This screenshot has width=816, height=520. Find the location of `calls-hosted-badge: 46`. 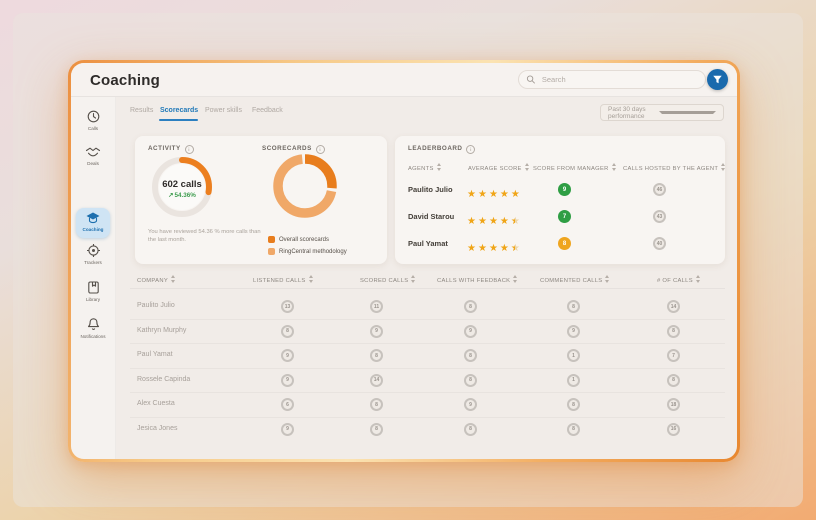

calls-hosted-badge: 46 is located at coordinates (659, 189).